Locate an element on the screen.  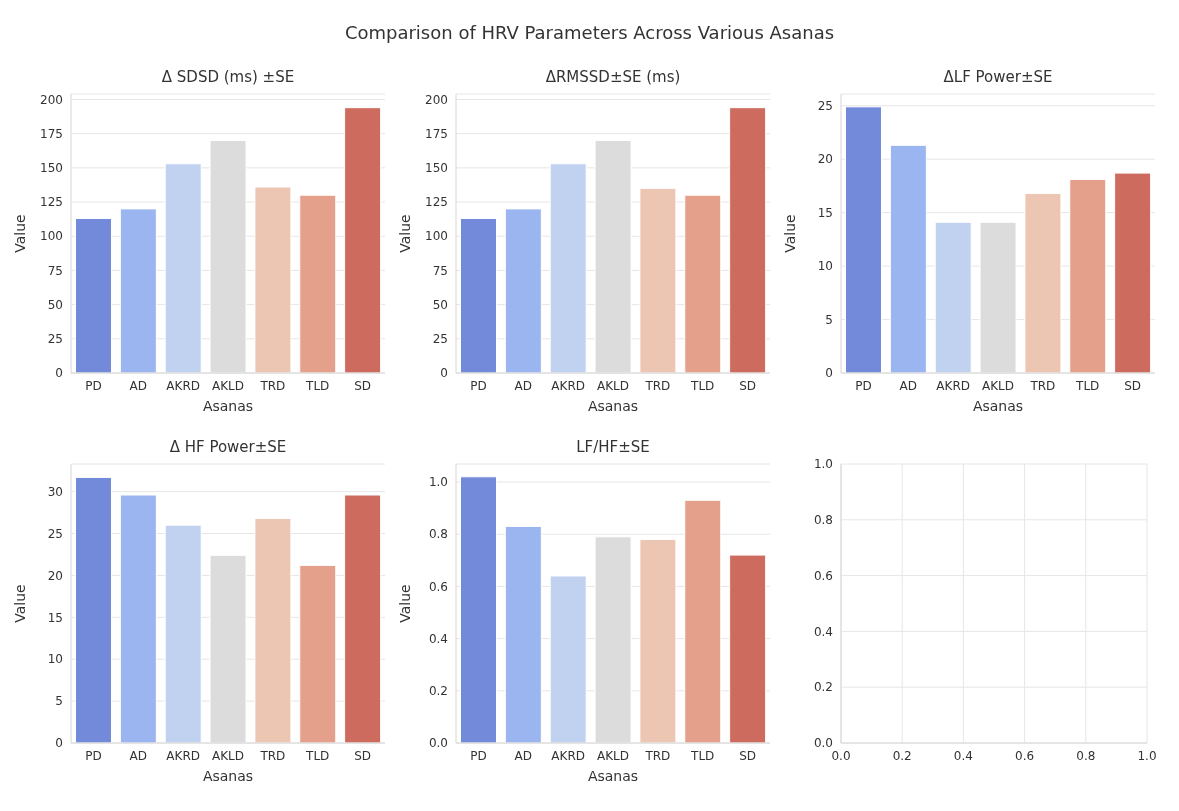
y-tick-label: 0.0 is located at coordinates (438, 743).